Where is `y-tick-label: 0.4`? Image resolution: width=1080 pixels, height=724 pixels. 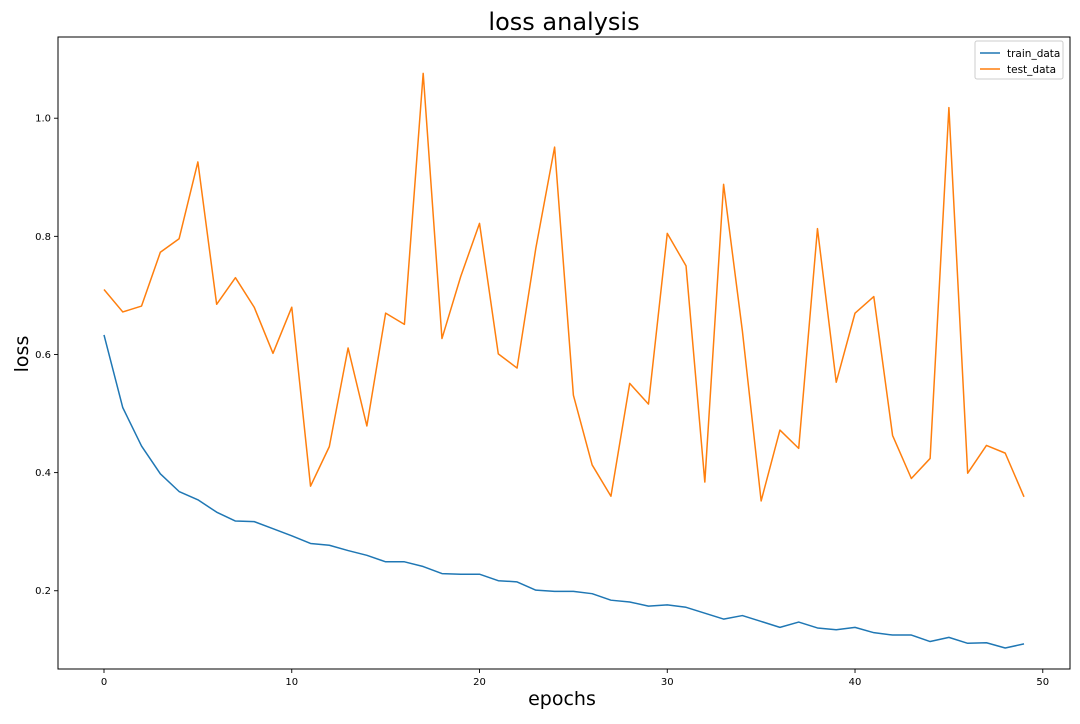 y-tick-label: 0.4 is located at coordinates (43, 473).